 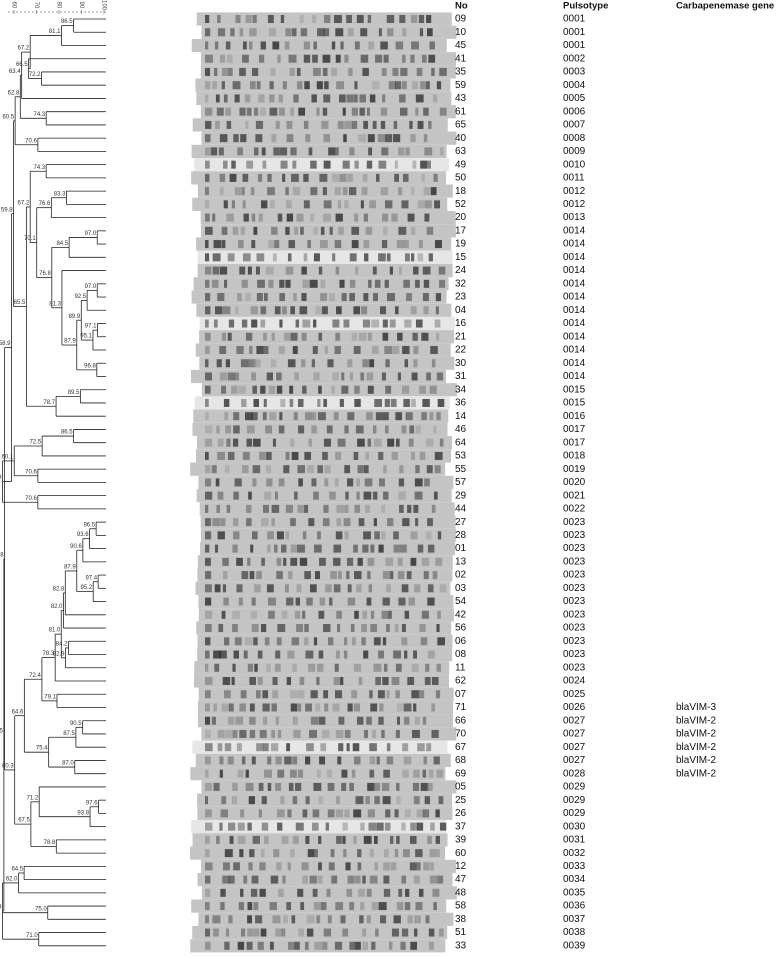 I want to click on node-similarity: 62.8, so click(x=14, y=93).